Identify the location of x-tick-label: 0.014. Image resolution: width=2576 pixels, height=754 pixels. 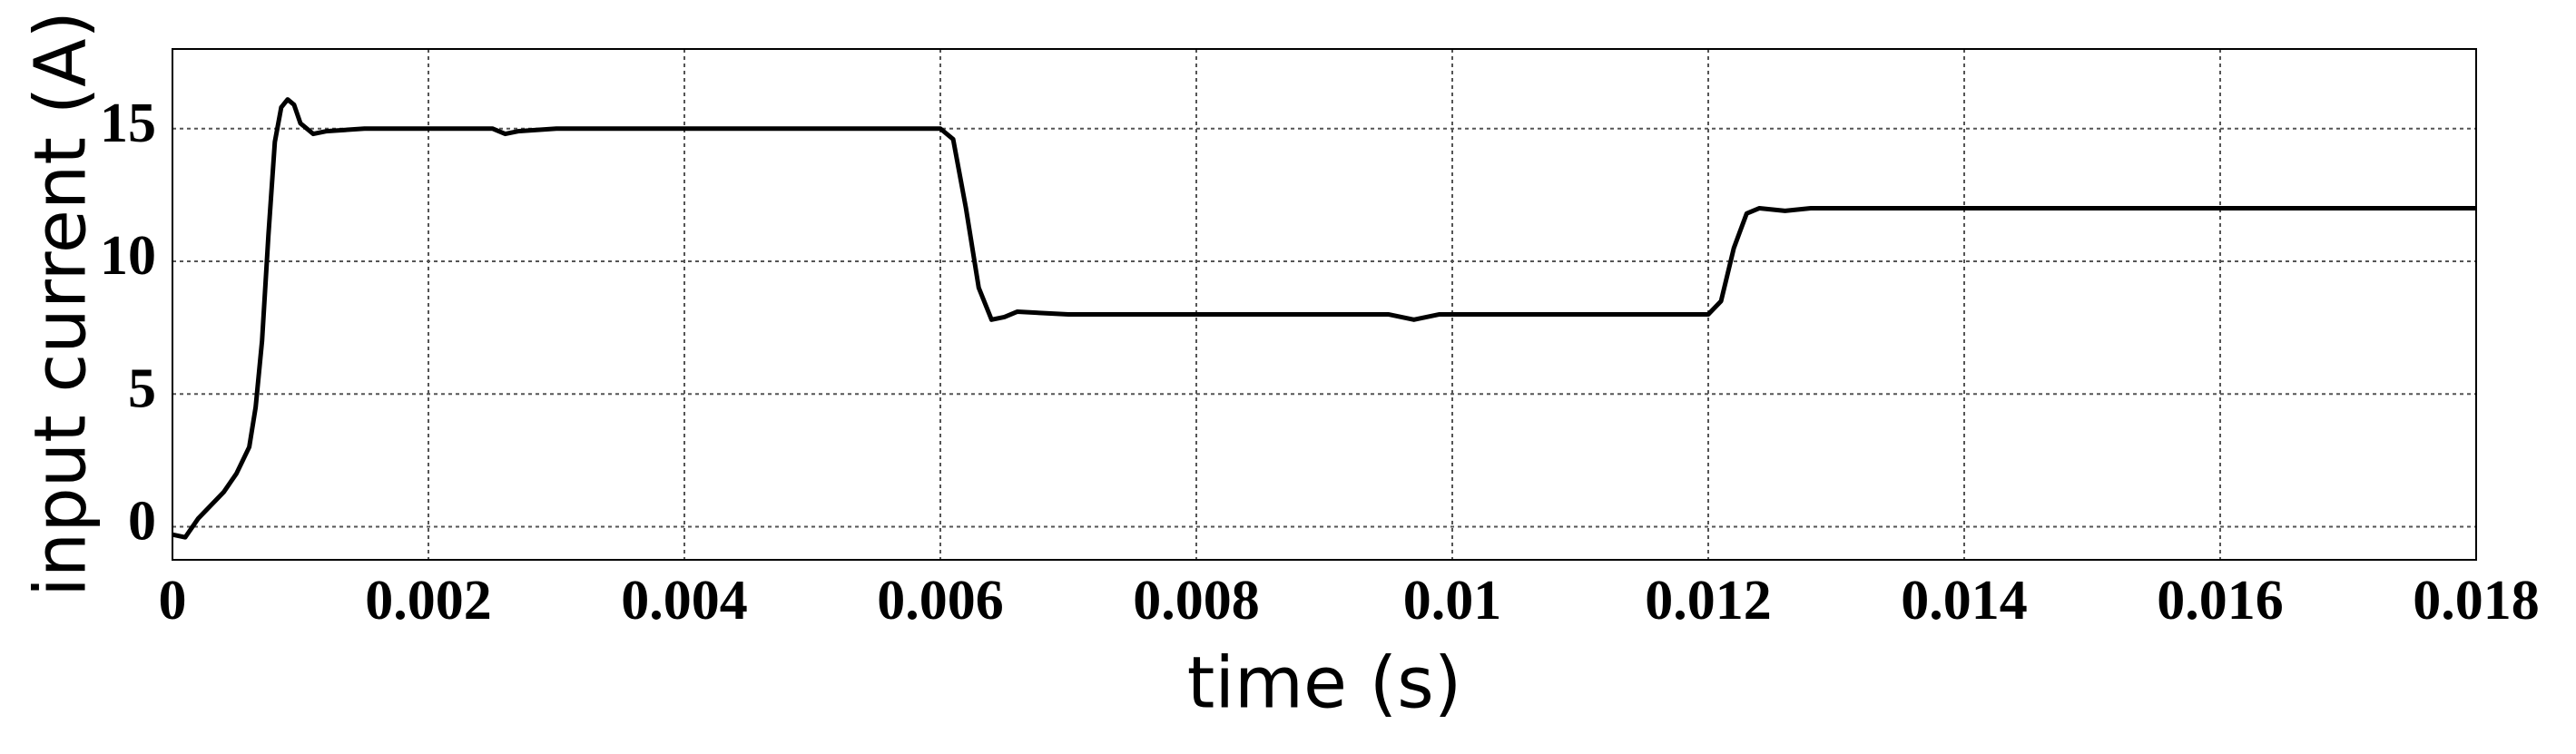
(1964, 601).